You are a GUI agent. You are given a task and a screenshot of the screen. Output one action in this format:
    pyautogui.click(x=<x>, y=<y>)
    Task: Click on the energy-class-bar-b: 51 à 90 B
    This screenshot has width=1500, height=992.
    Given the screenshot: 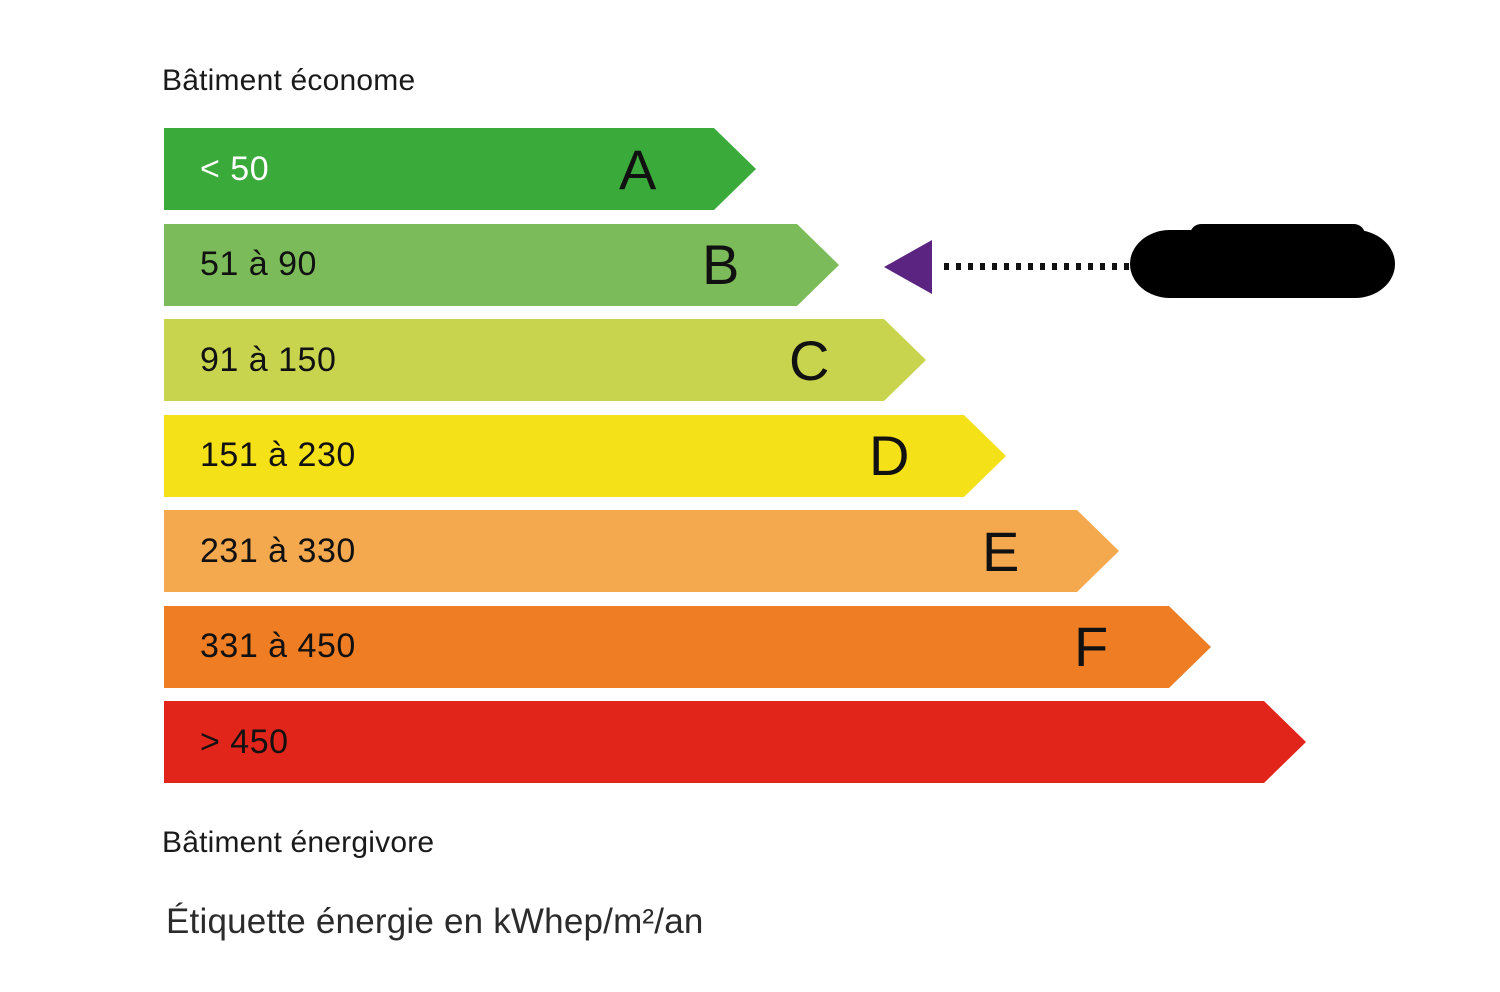 What is the action you would take?
    pyautogui.click(x=501, y=264)
    